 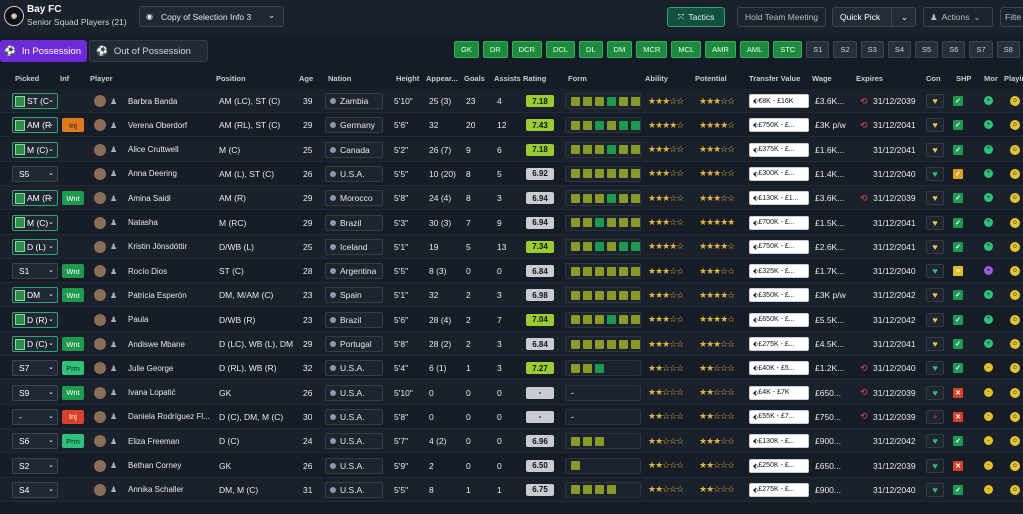 What do you see at coordinates (35, 125) in the screenshot?
I see `picked-dropdown: AM (R ⌄` at bounding box center [35, 125].